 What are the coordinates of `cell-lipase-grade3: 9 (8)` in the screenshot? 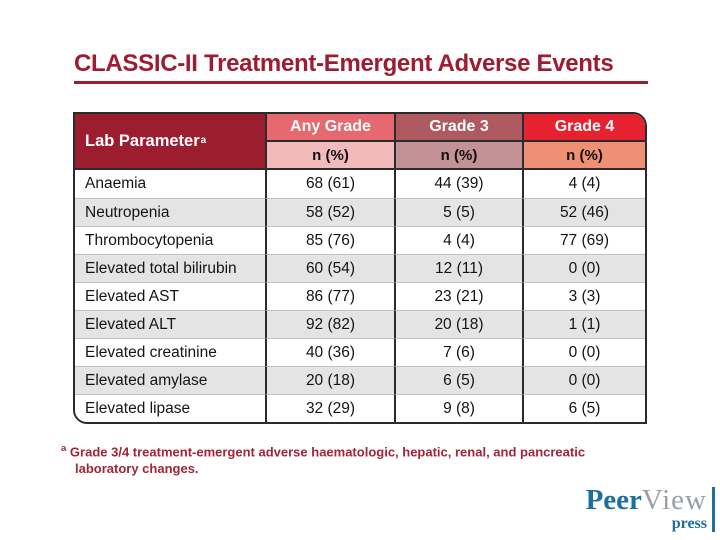 It's located at (458, 408).